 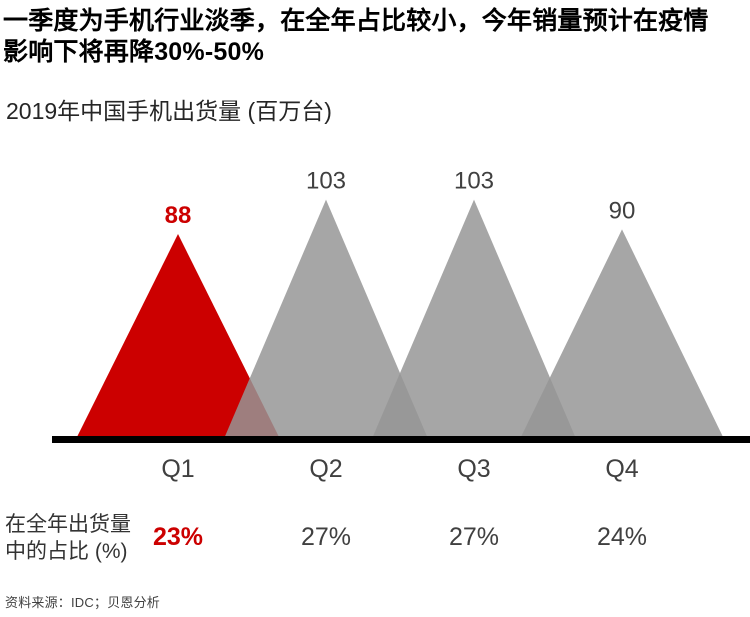 I want to click on share-row-label-line-2: 中的占比 (%), so click(x=66, y=551).